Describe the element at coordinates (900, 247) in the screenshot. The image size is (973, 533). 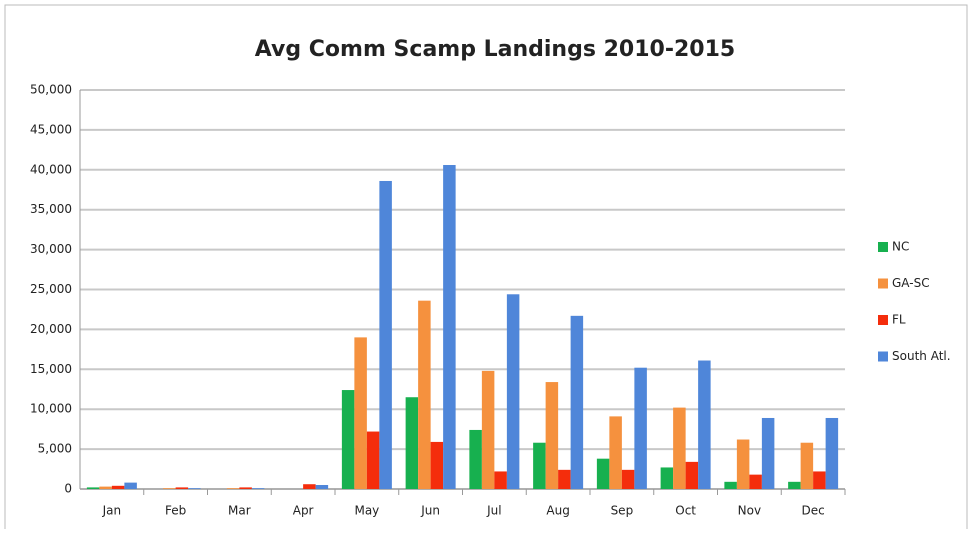
I see `legend-label: NC` at that location.